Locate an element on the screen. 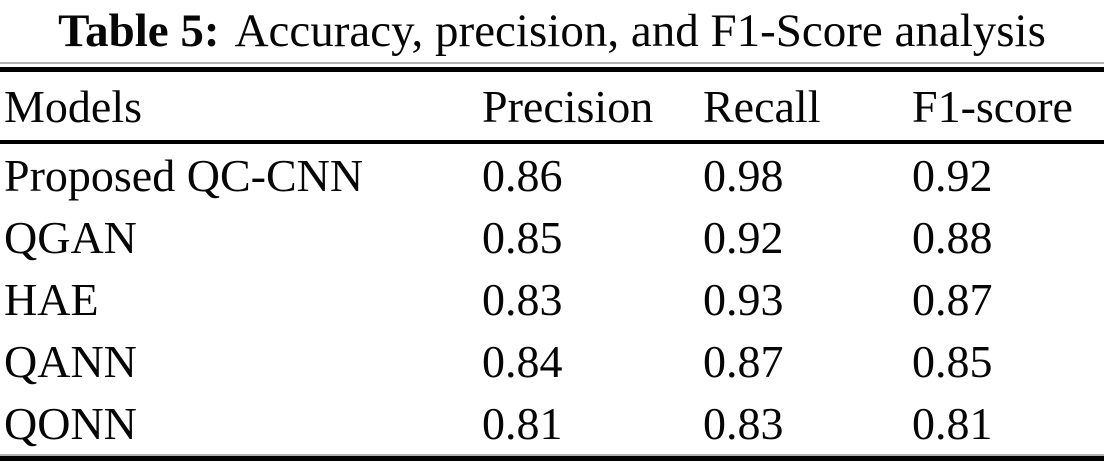 Image resolution: width=1104 pixels, height=467 pixels. bottom-rule is located at coordinates (552, 457).